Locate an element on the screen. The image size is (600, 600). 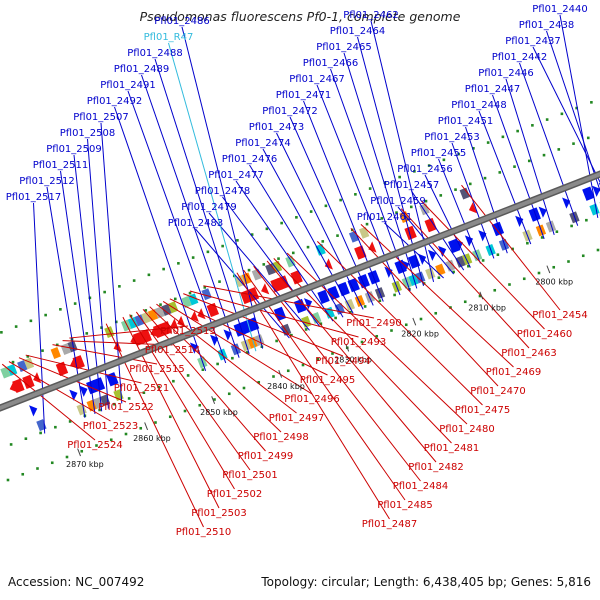
reverse-function-box is located at coordinates (72, 346).